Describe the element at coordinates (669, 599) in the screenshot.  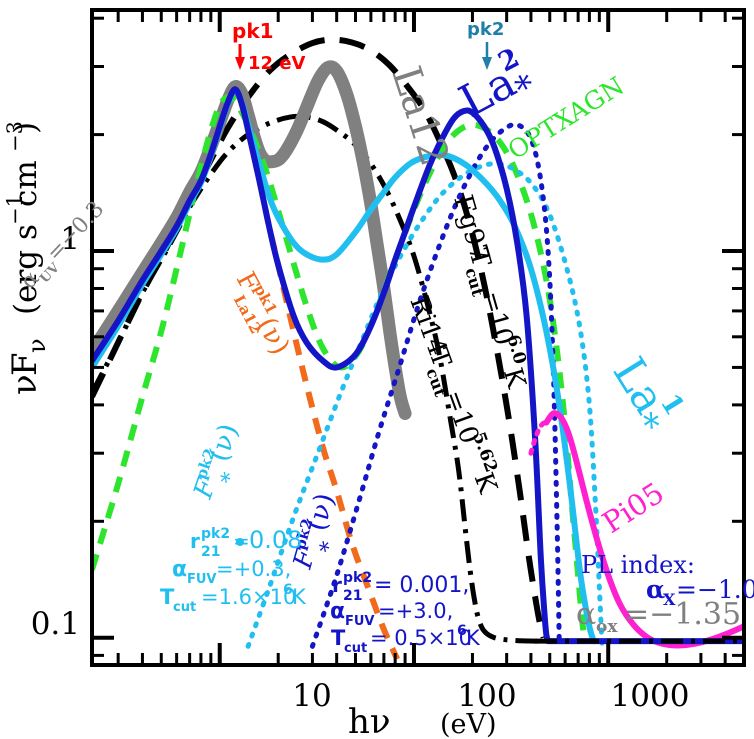
I see `alpha-x-sub: X` at that location.